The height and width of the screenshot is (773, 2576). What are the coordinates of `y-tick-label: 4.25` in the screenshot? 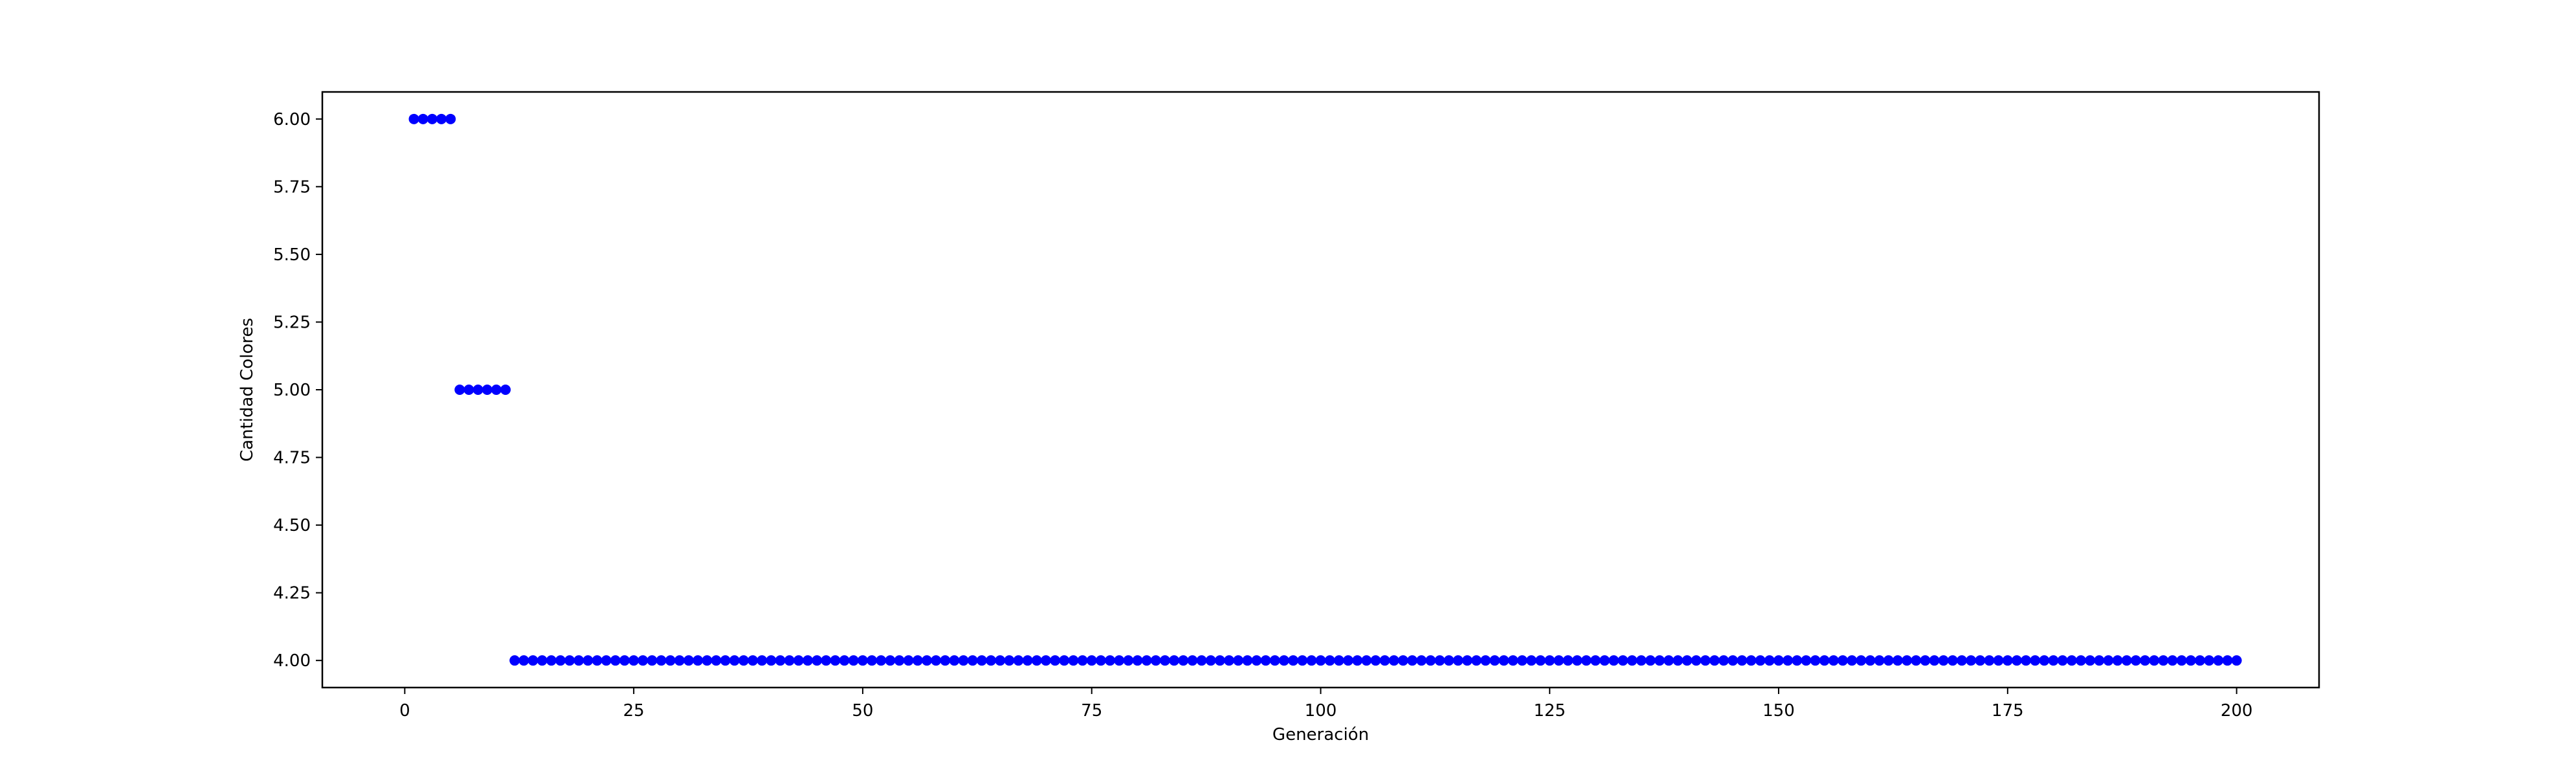 It's located at (292, 593).